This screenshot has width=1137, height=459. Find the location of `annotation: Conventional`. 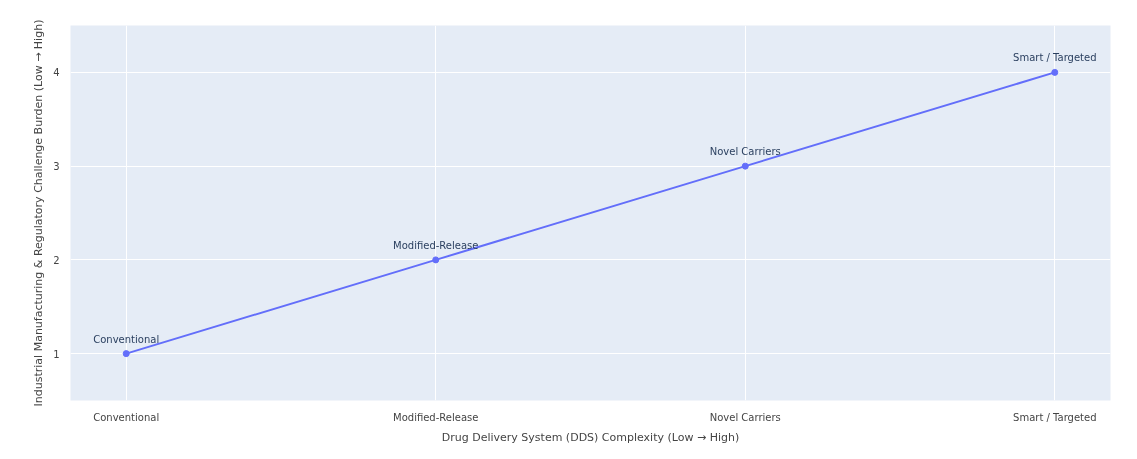

annotation: Conventional is located at coordinates (126, 339).